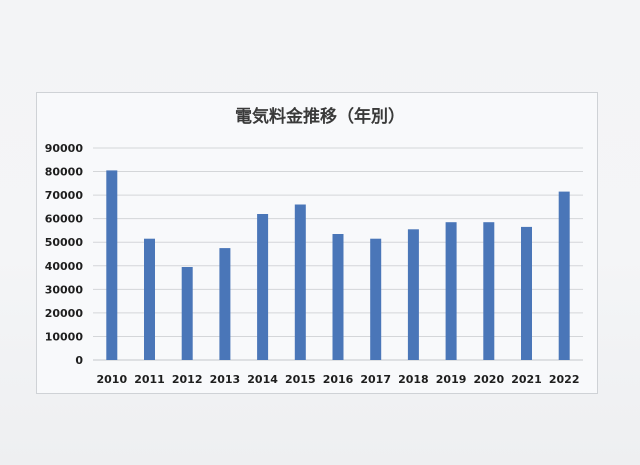 The image size is (640, 465). What do you see at coordinates (64, 336) in the screenshot?
I see `y-tick-label: 10000` at bounding box center [64, 336].